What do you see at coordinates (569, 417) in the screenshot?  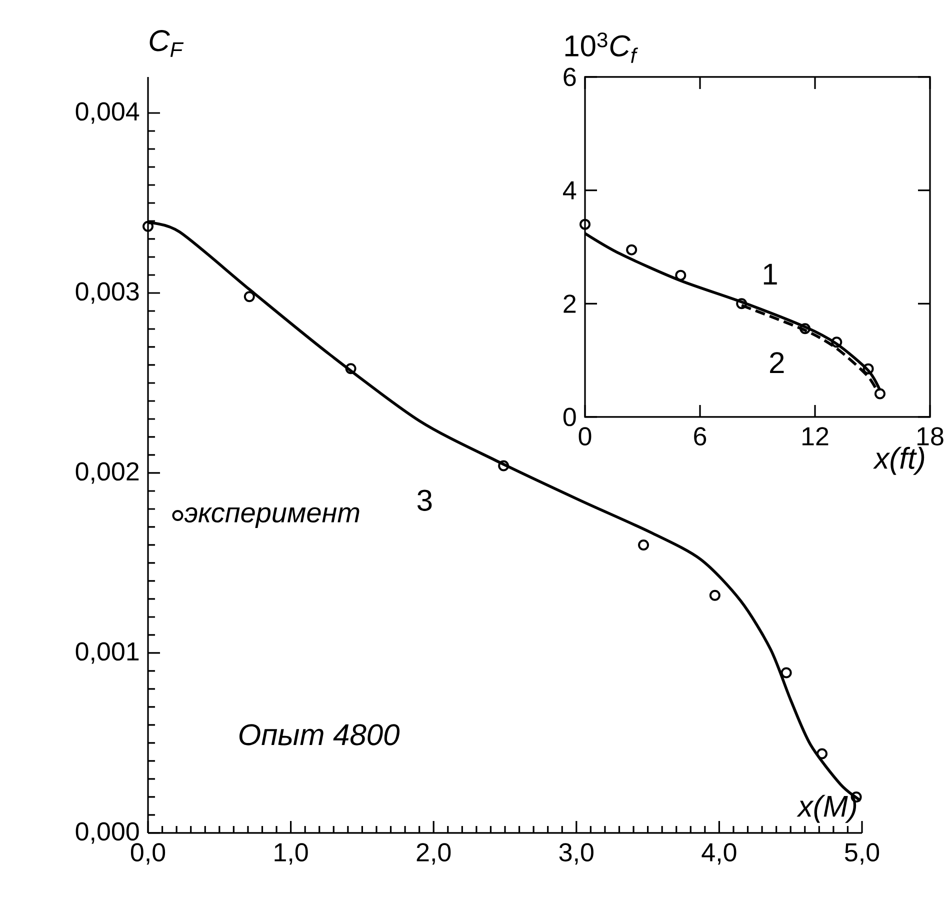 I see `y-tick-label: 0` at bounding box center [569, 417].